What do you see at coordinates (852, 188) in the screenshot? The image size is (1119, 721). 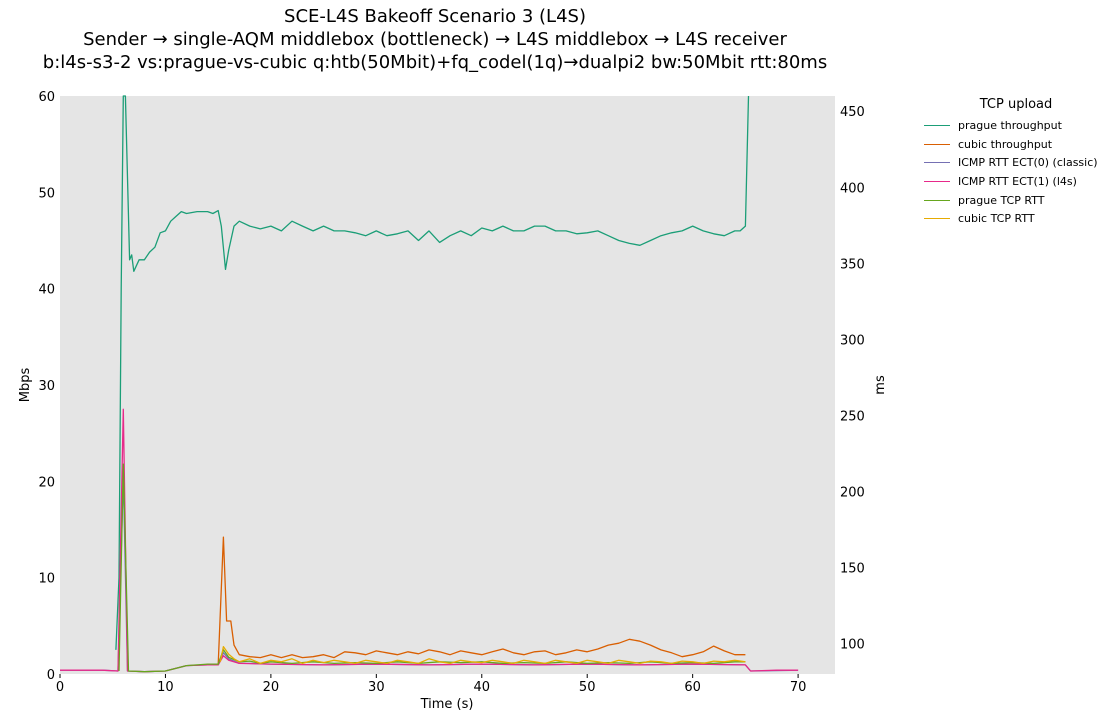 I see `y2-tick-label: 400` at bounding box center [852, 188].